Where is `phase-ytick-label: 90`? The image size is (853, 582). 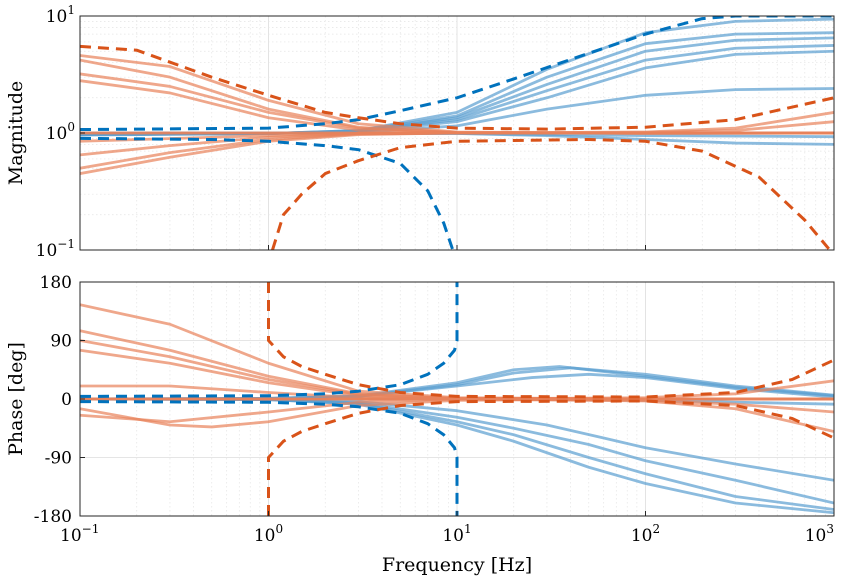 phase-ytick-label: 90 is located at coordinates (61, 342).